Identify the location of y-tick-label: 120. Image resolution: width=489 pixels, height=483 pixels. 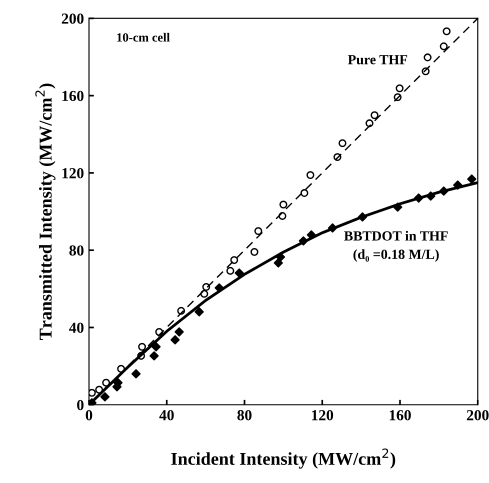
(73, 173).